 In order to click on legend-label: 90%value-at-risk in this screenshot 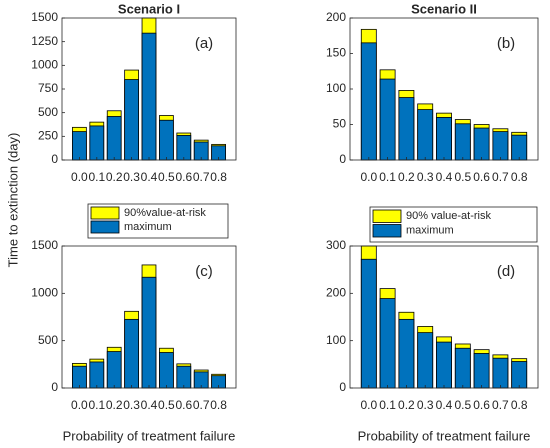, I will do `click(165, 213)`.